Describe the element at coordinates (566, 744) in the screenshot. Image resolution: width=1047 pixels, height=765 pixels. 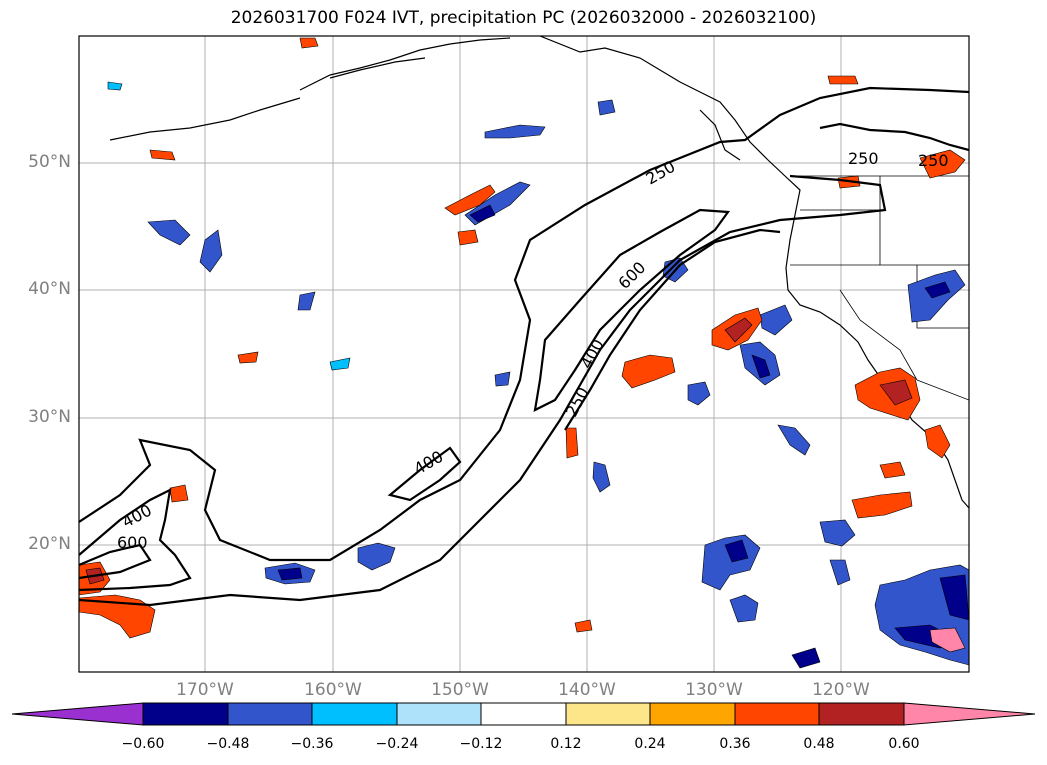
I see `colorbar-tick: 0.12` at that location.